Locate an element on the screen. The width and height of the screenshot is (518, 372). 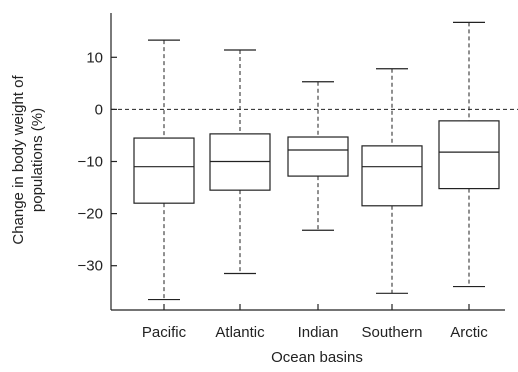
x-axis-title: Ocean basins is located at coordinates (317, 357).